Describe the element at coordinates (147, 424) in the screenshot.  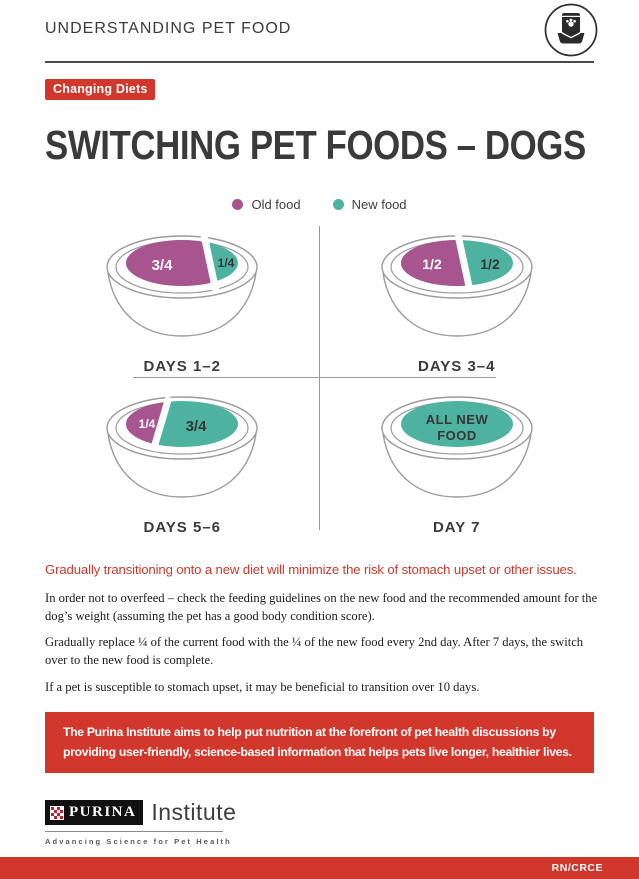
I see `fraction-old: 1/4` at that location.